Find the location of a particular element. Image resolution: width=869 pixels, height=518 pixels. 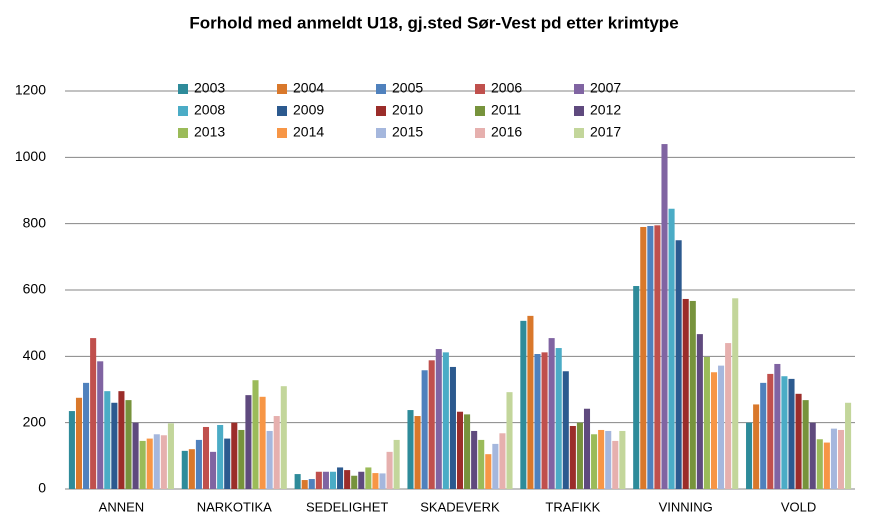

legend-label: 2014 is located at coordinates (308, 132).